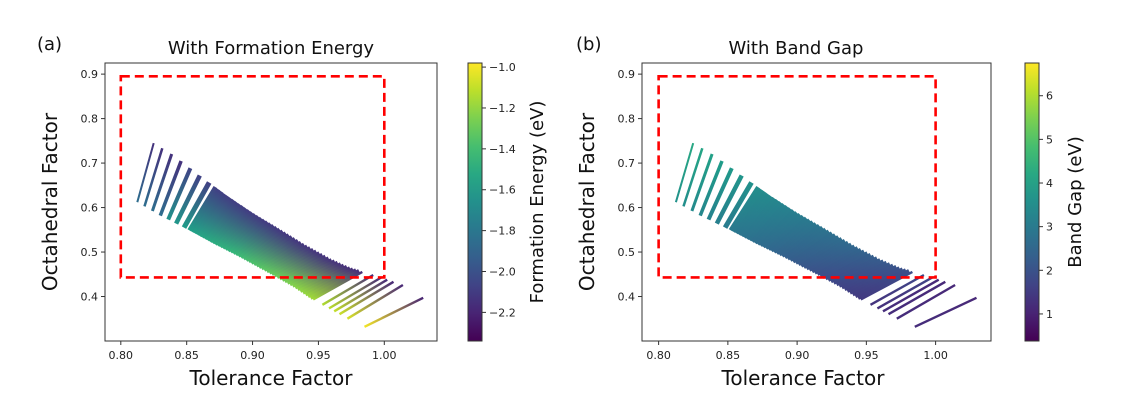 The width and height of the screenshot is (1126, 406). What do you see at coordinates (627, 119) in the screenshot?
I see `y-tick-label: 0.8` at bounding box center [627, 119].